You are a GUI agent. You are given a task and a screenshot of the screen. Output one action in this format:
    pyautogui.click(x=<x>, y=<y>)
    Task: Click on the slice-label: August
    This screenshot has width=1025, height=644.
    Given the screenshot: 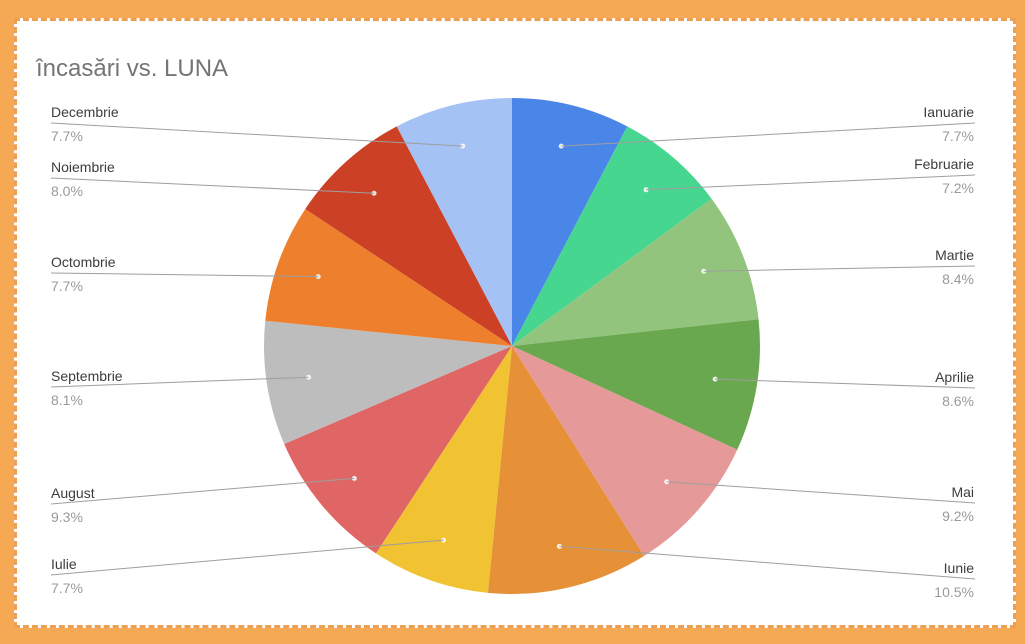 What is the action you would take?
    pyautogui.click(x=73, y=493)
    